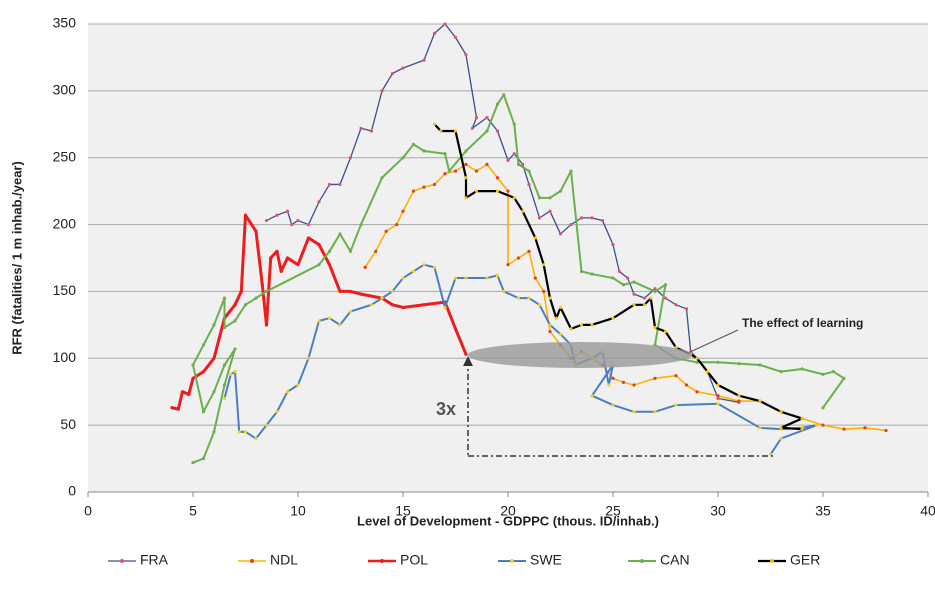  I want to click on annotation-pointer, so click(714, 341).